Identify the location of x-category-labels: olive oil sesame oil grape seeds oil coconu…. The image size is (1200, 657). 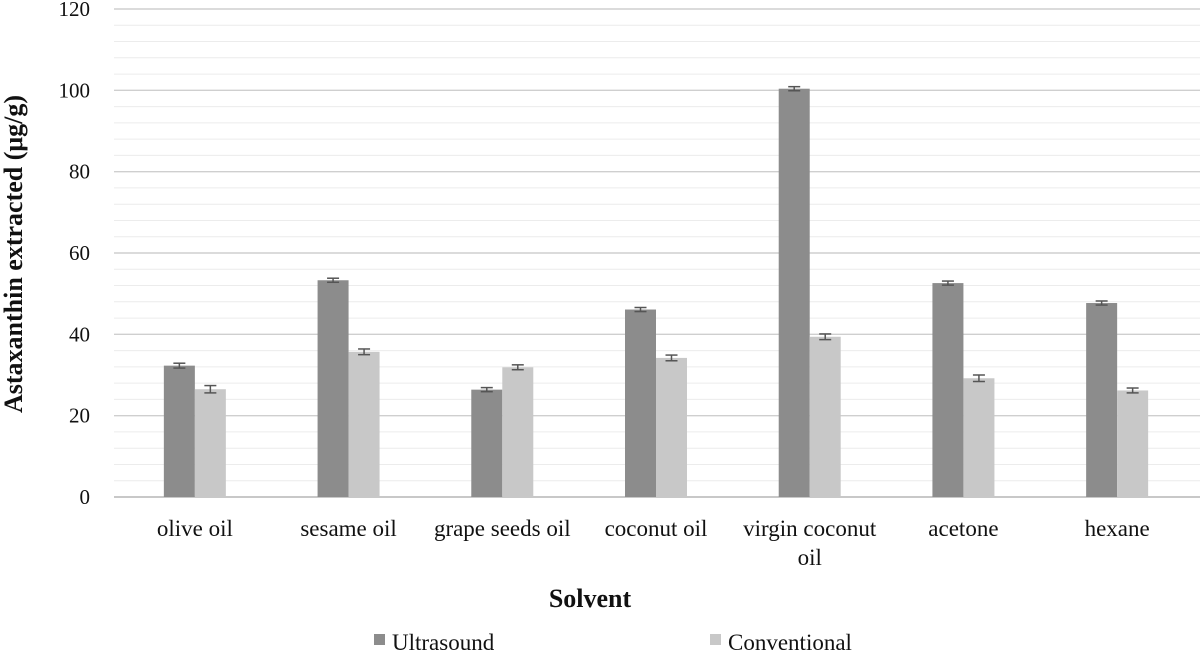
(653, 543).